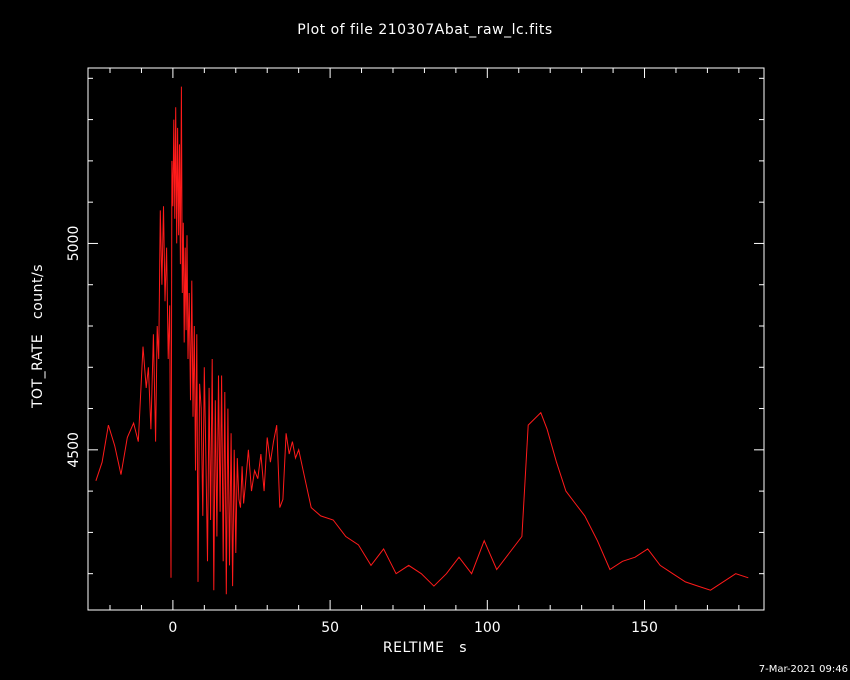  What do you see at coordinates (425, 30) in the screenshot?
I see `chart-title: Plot of file 210307Abat_raw_lc.fits` at bounding box center [425, 30].